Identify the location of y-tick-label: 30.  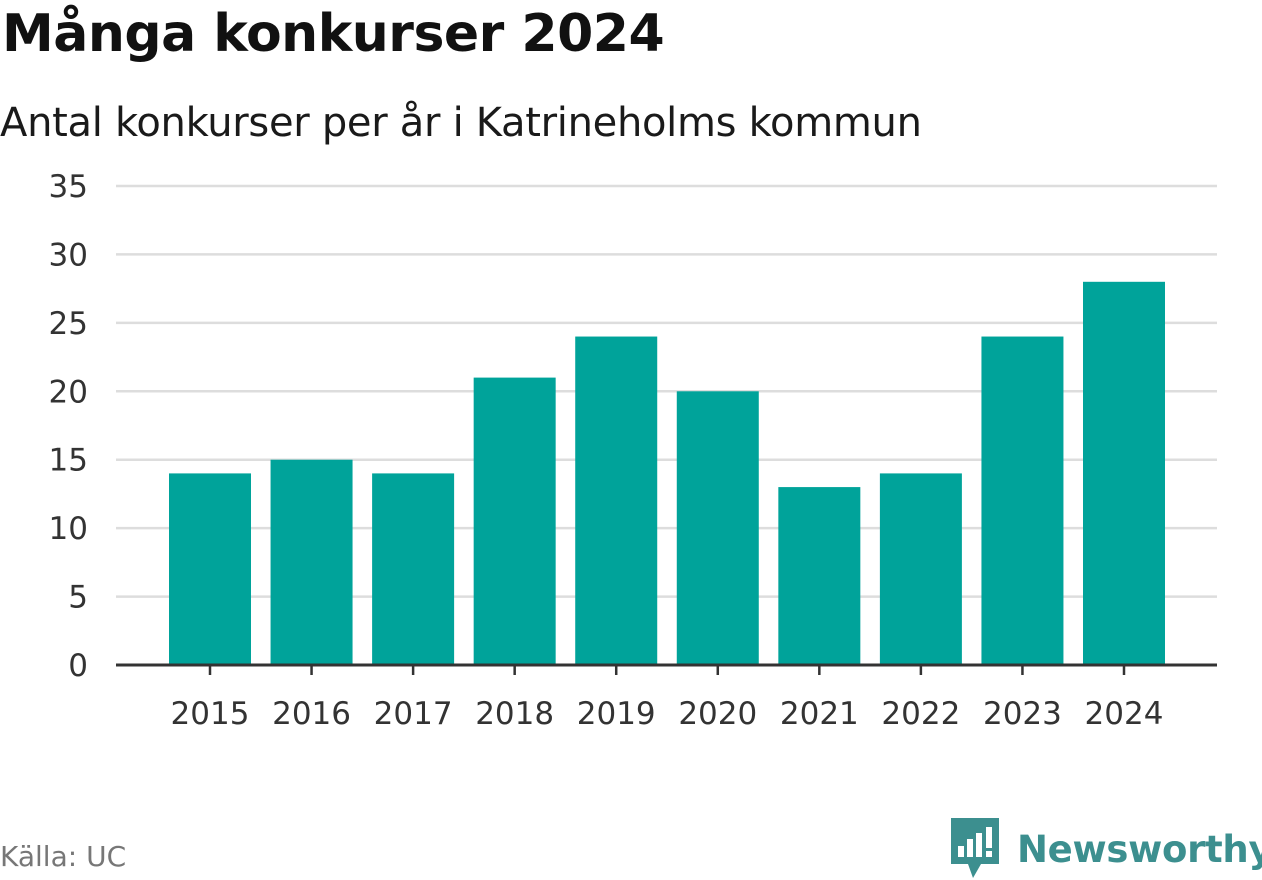
(68, 255).